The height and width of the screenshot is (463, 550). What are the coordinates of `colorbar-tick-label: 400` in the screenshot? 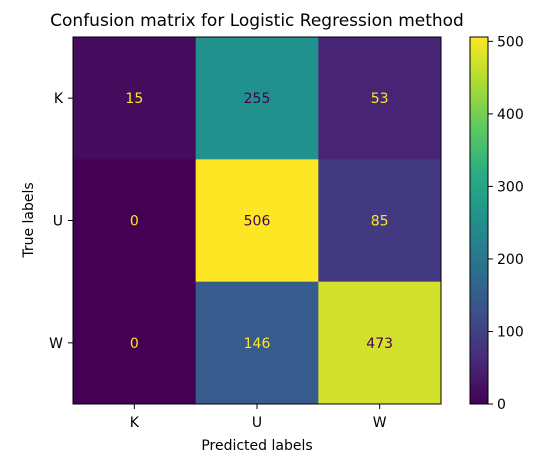 It's located at (510, 115).